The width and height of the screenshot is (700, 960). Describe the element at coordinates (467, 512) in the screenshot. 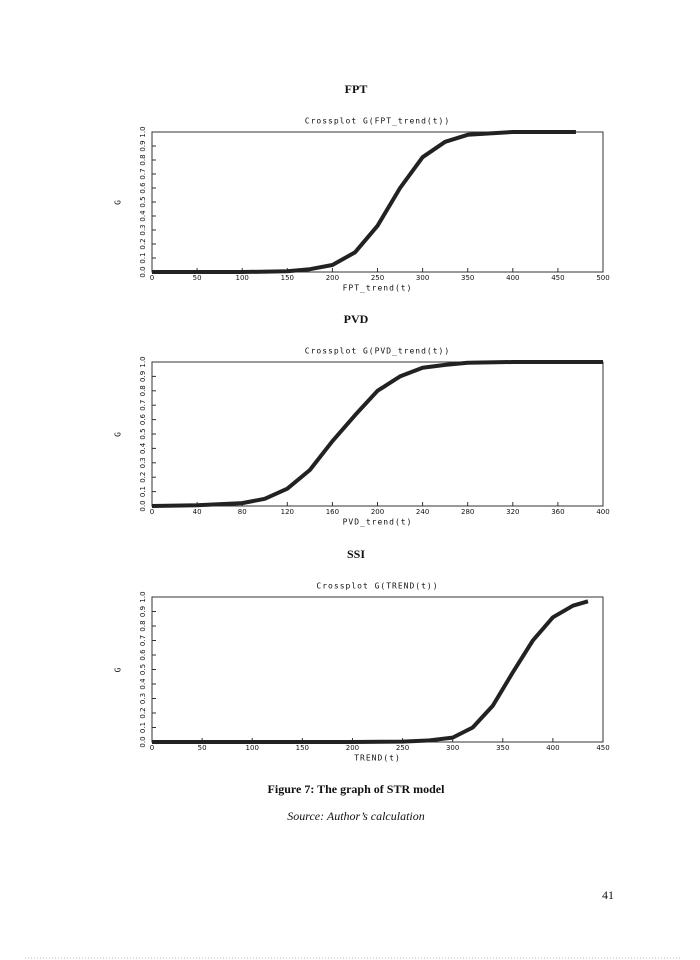

I see `x-tick-label: 280` at that location.